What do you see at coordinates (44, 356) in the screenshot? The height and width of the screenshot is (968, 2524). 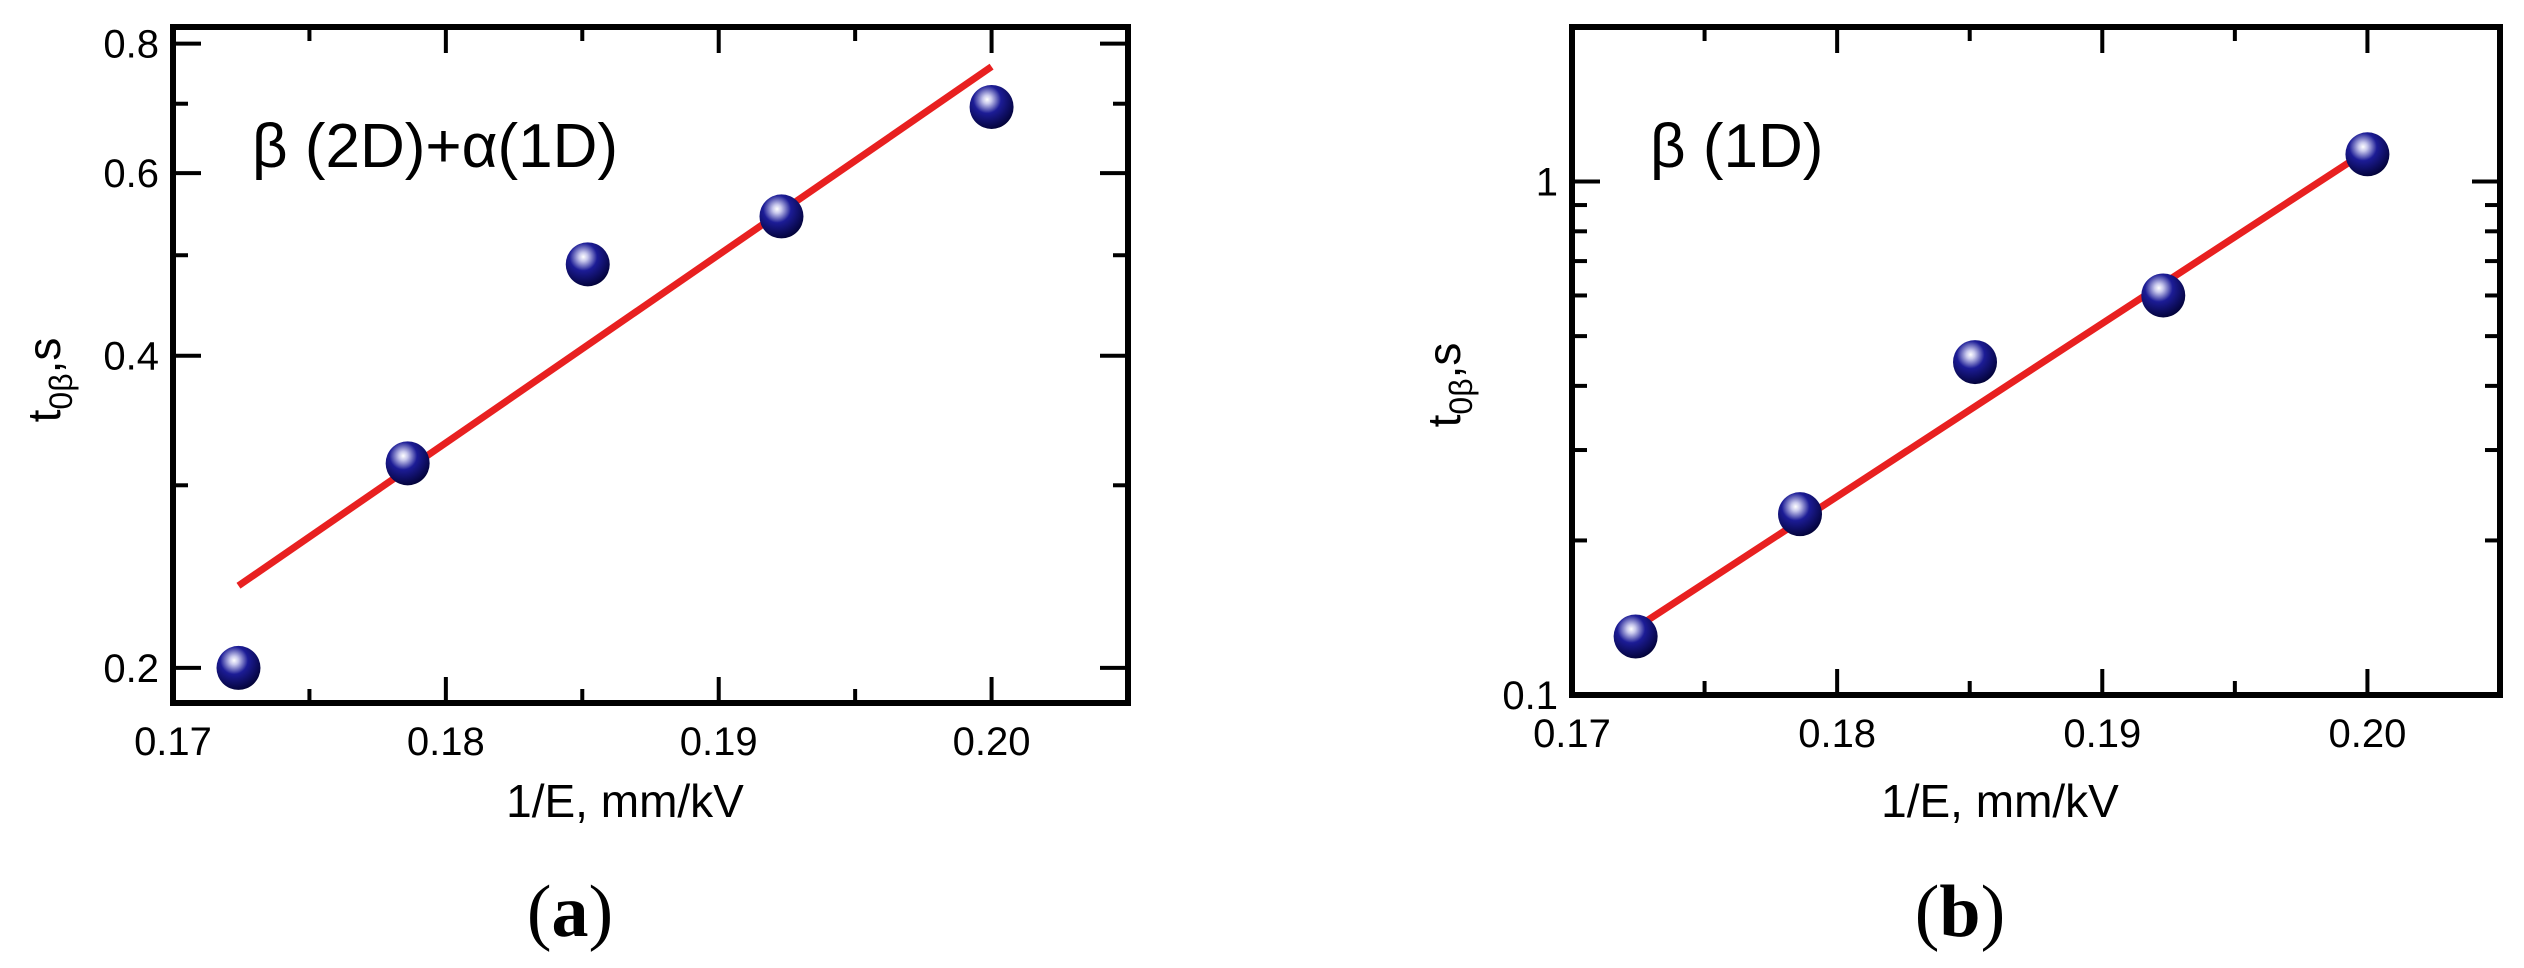 I see `y-axis-label-tail-a: ,s` at bounding box center [44, 356].